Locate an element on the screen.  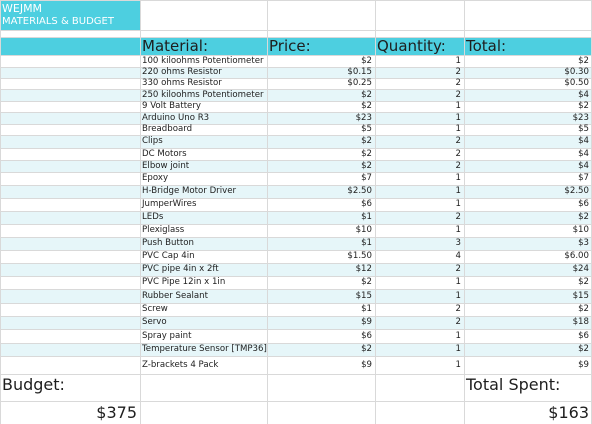
material-cell: Elbow joint is located at coordinates (166, 165).